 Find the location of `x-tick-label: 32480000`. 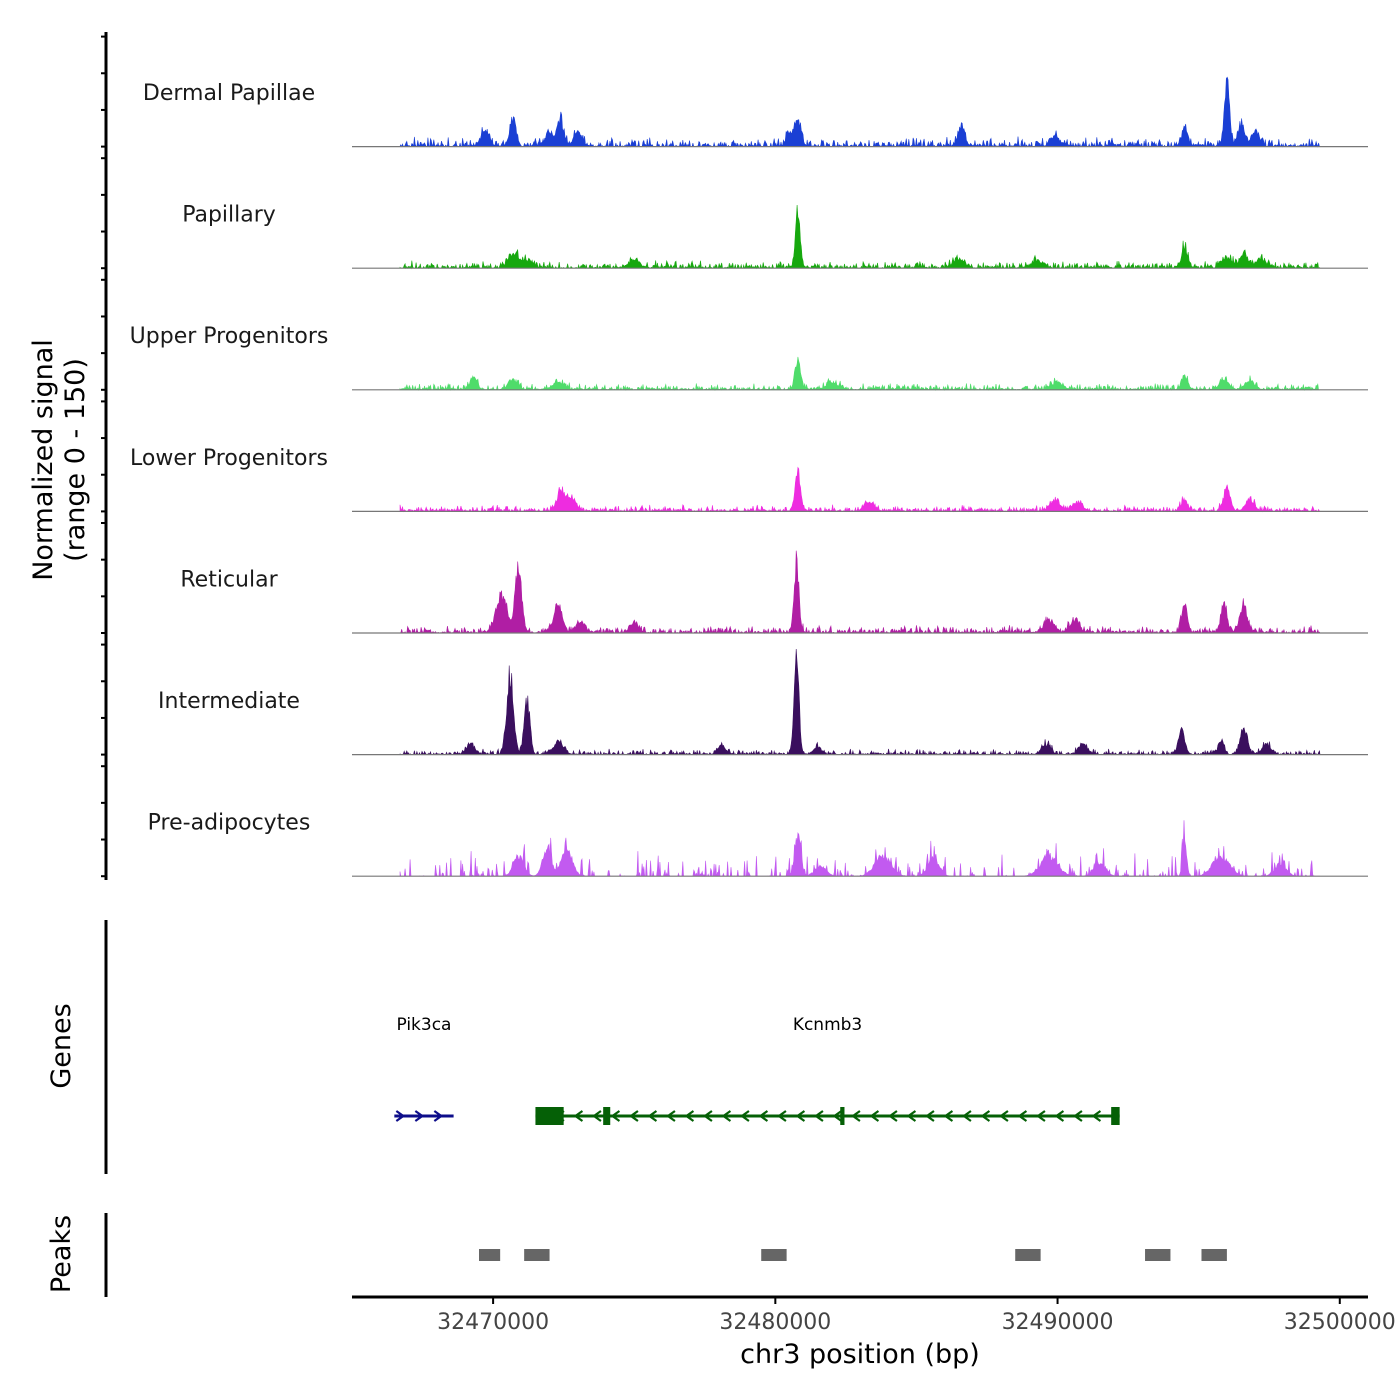

x-tick-label: 32480000 is located at coordinates (775, 1322).